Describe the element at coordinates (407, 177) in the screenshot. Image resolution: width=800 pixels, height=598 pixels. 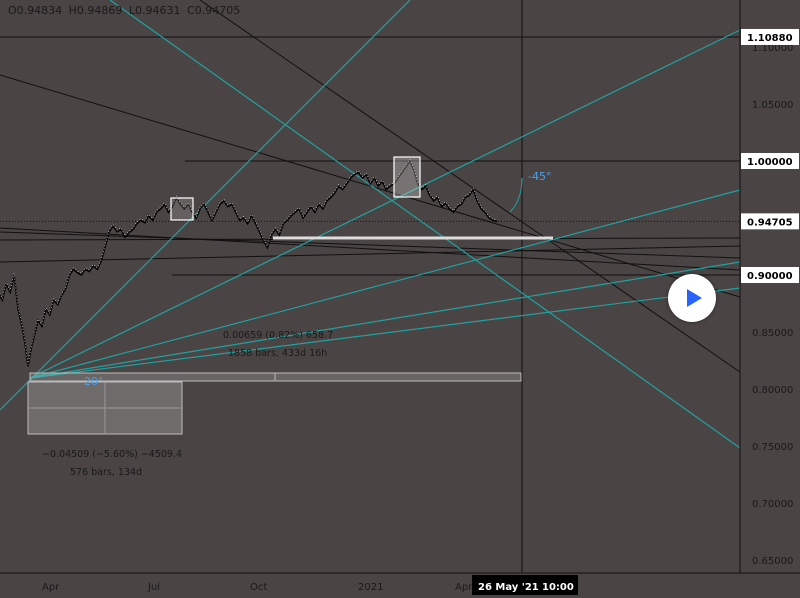
I see `box-feb` at that location.